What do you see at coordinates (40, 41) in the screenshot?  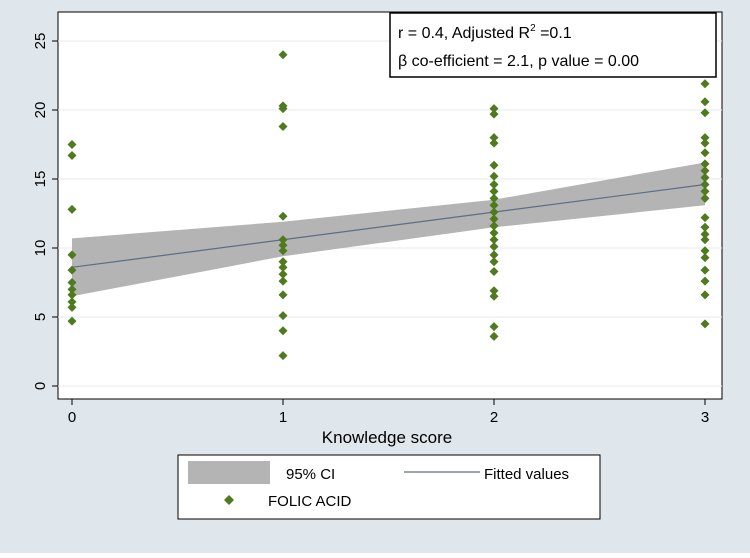 I see `y-tick-label: 25` at bounding box center [40, 41].